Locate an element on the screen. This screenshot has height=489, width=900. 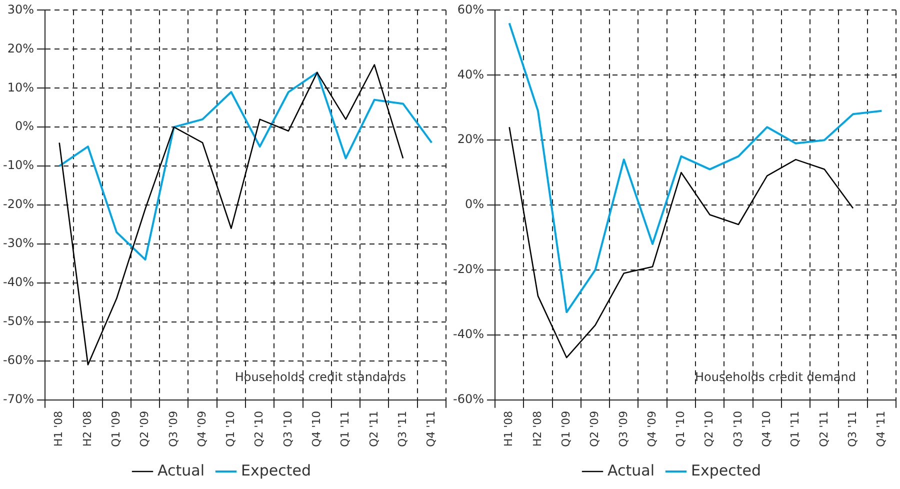
y-tick-label: 60% is located at coordinates (470, 9).